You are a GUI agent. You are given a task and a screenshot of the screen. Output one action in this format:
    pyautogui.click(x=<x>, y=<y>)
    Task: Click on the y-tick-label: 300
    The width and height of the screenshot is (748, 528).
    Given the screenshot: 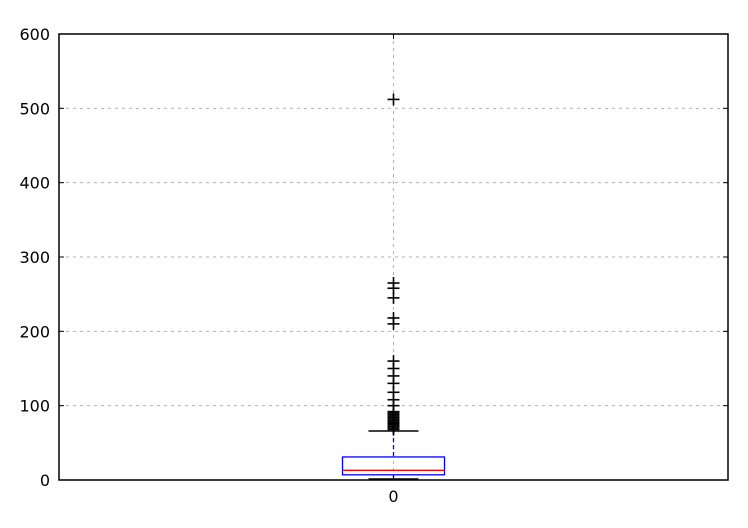 What is the action you would take?
    pyautogui.click(x=34, y=257)
    